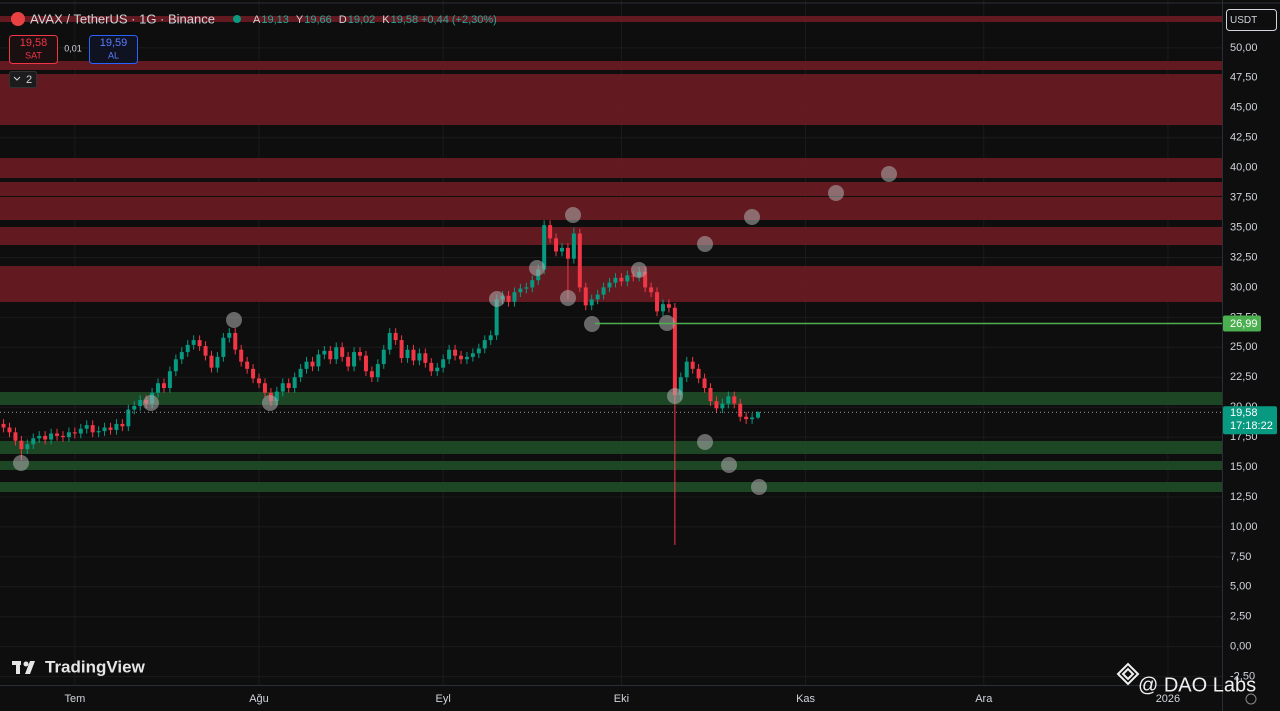 Image resolution: width=1280 pixels, height=711 pixels. What do you see at coordinates (343, 20) in the screenshot?
I see `ohlc-key: D` at bounding box center [343, 20].